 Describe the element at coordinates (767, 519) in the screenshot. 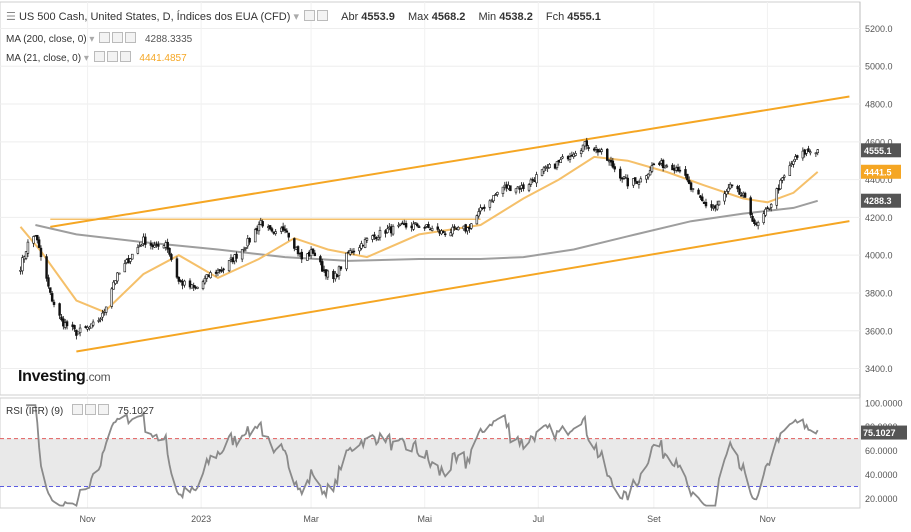

I see `time-tick-label: Nov` at that location.